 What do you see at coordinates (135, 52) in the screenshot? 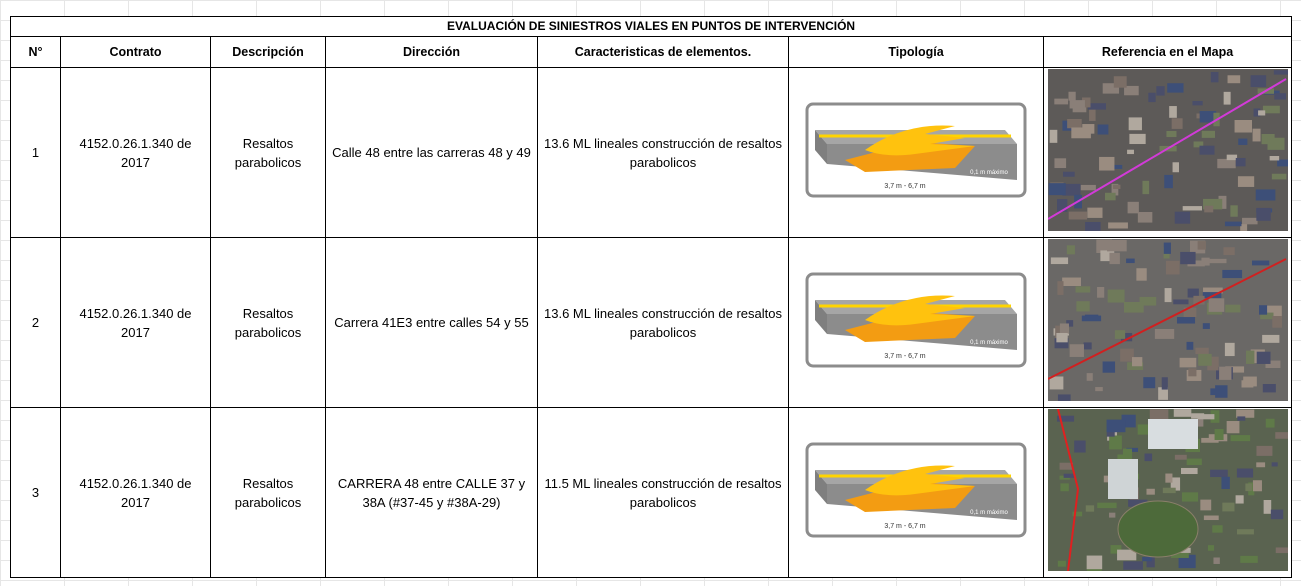
I see `column-header: Contrato` at bounding box center [135, 52].